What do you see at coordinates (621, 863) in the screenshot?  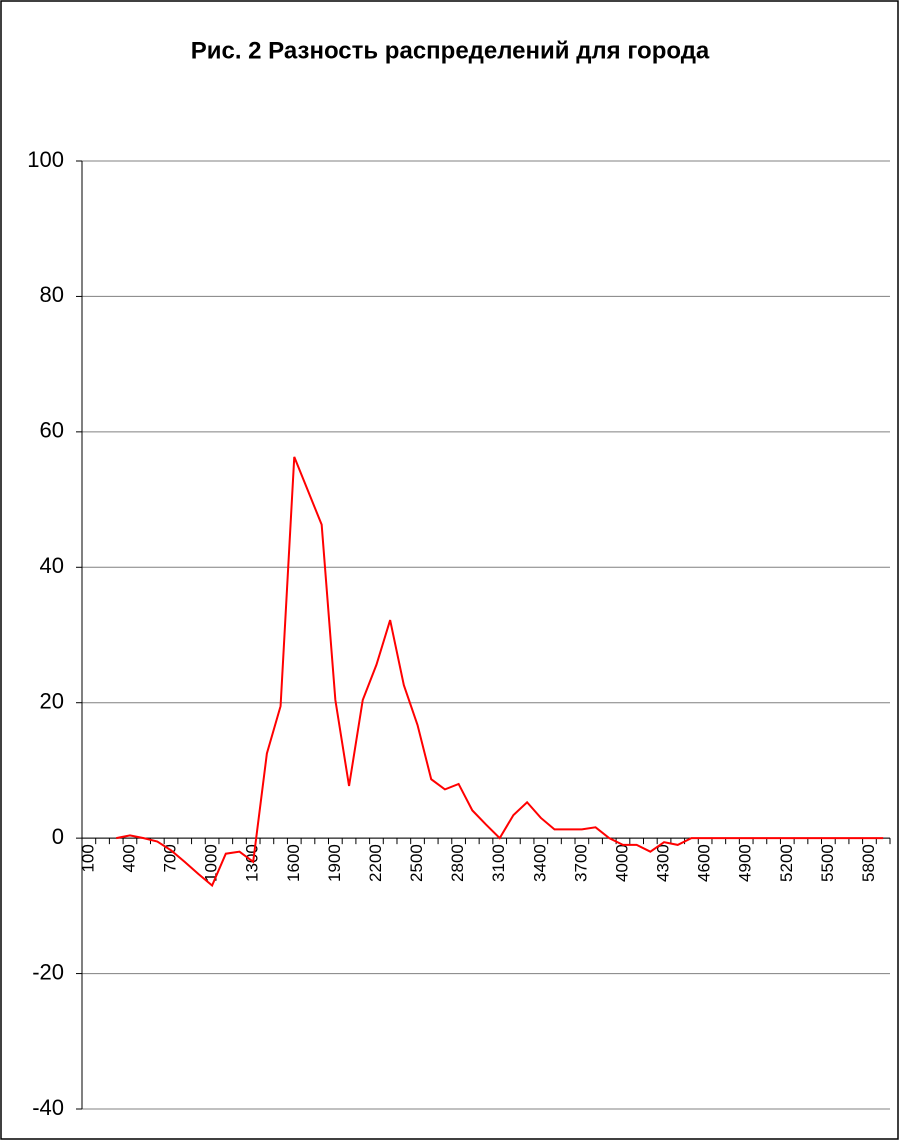 I see `x-tick-label: 4000` at bounding box center [621, 863].